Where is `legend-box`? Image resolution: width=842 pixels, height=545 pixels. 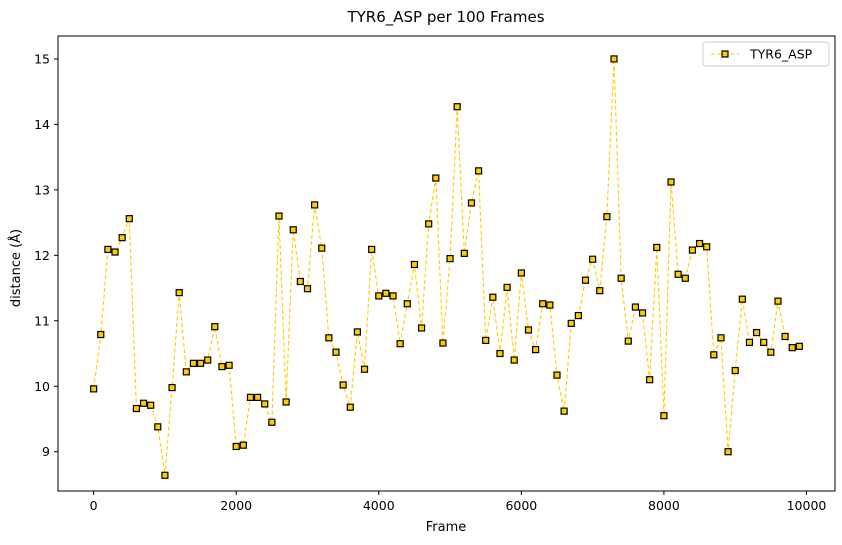 legend-box is located at coordinates (766, 54).